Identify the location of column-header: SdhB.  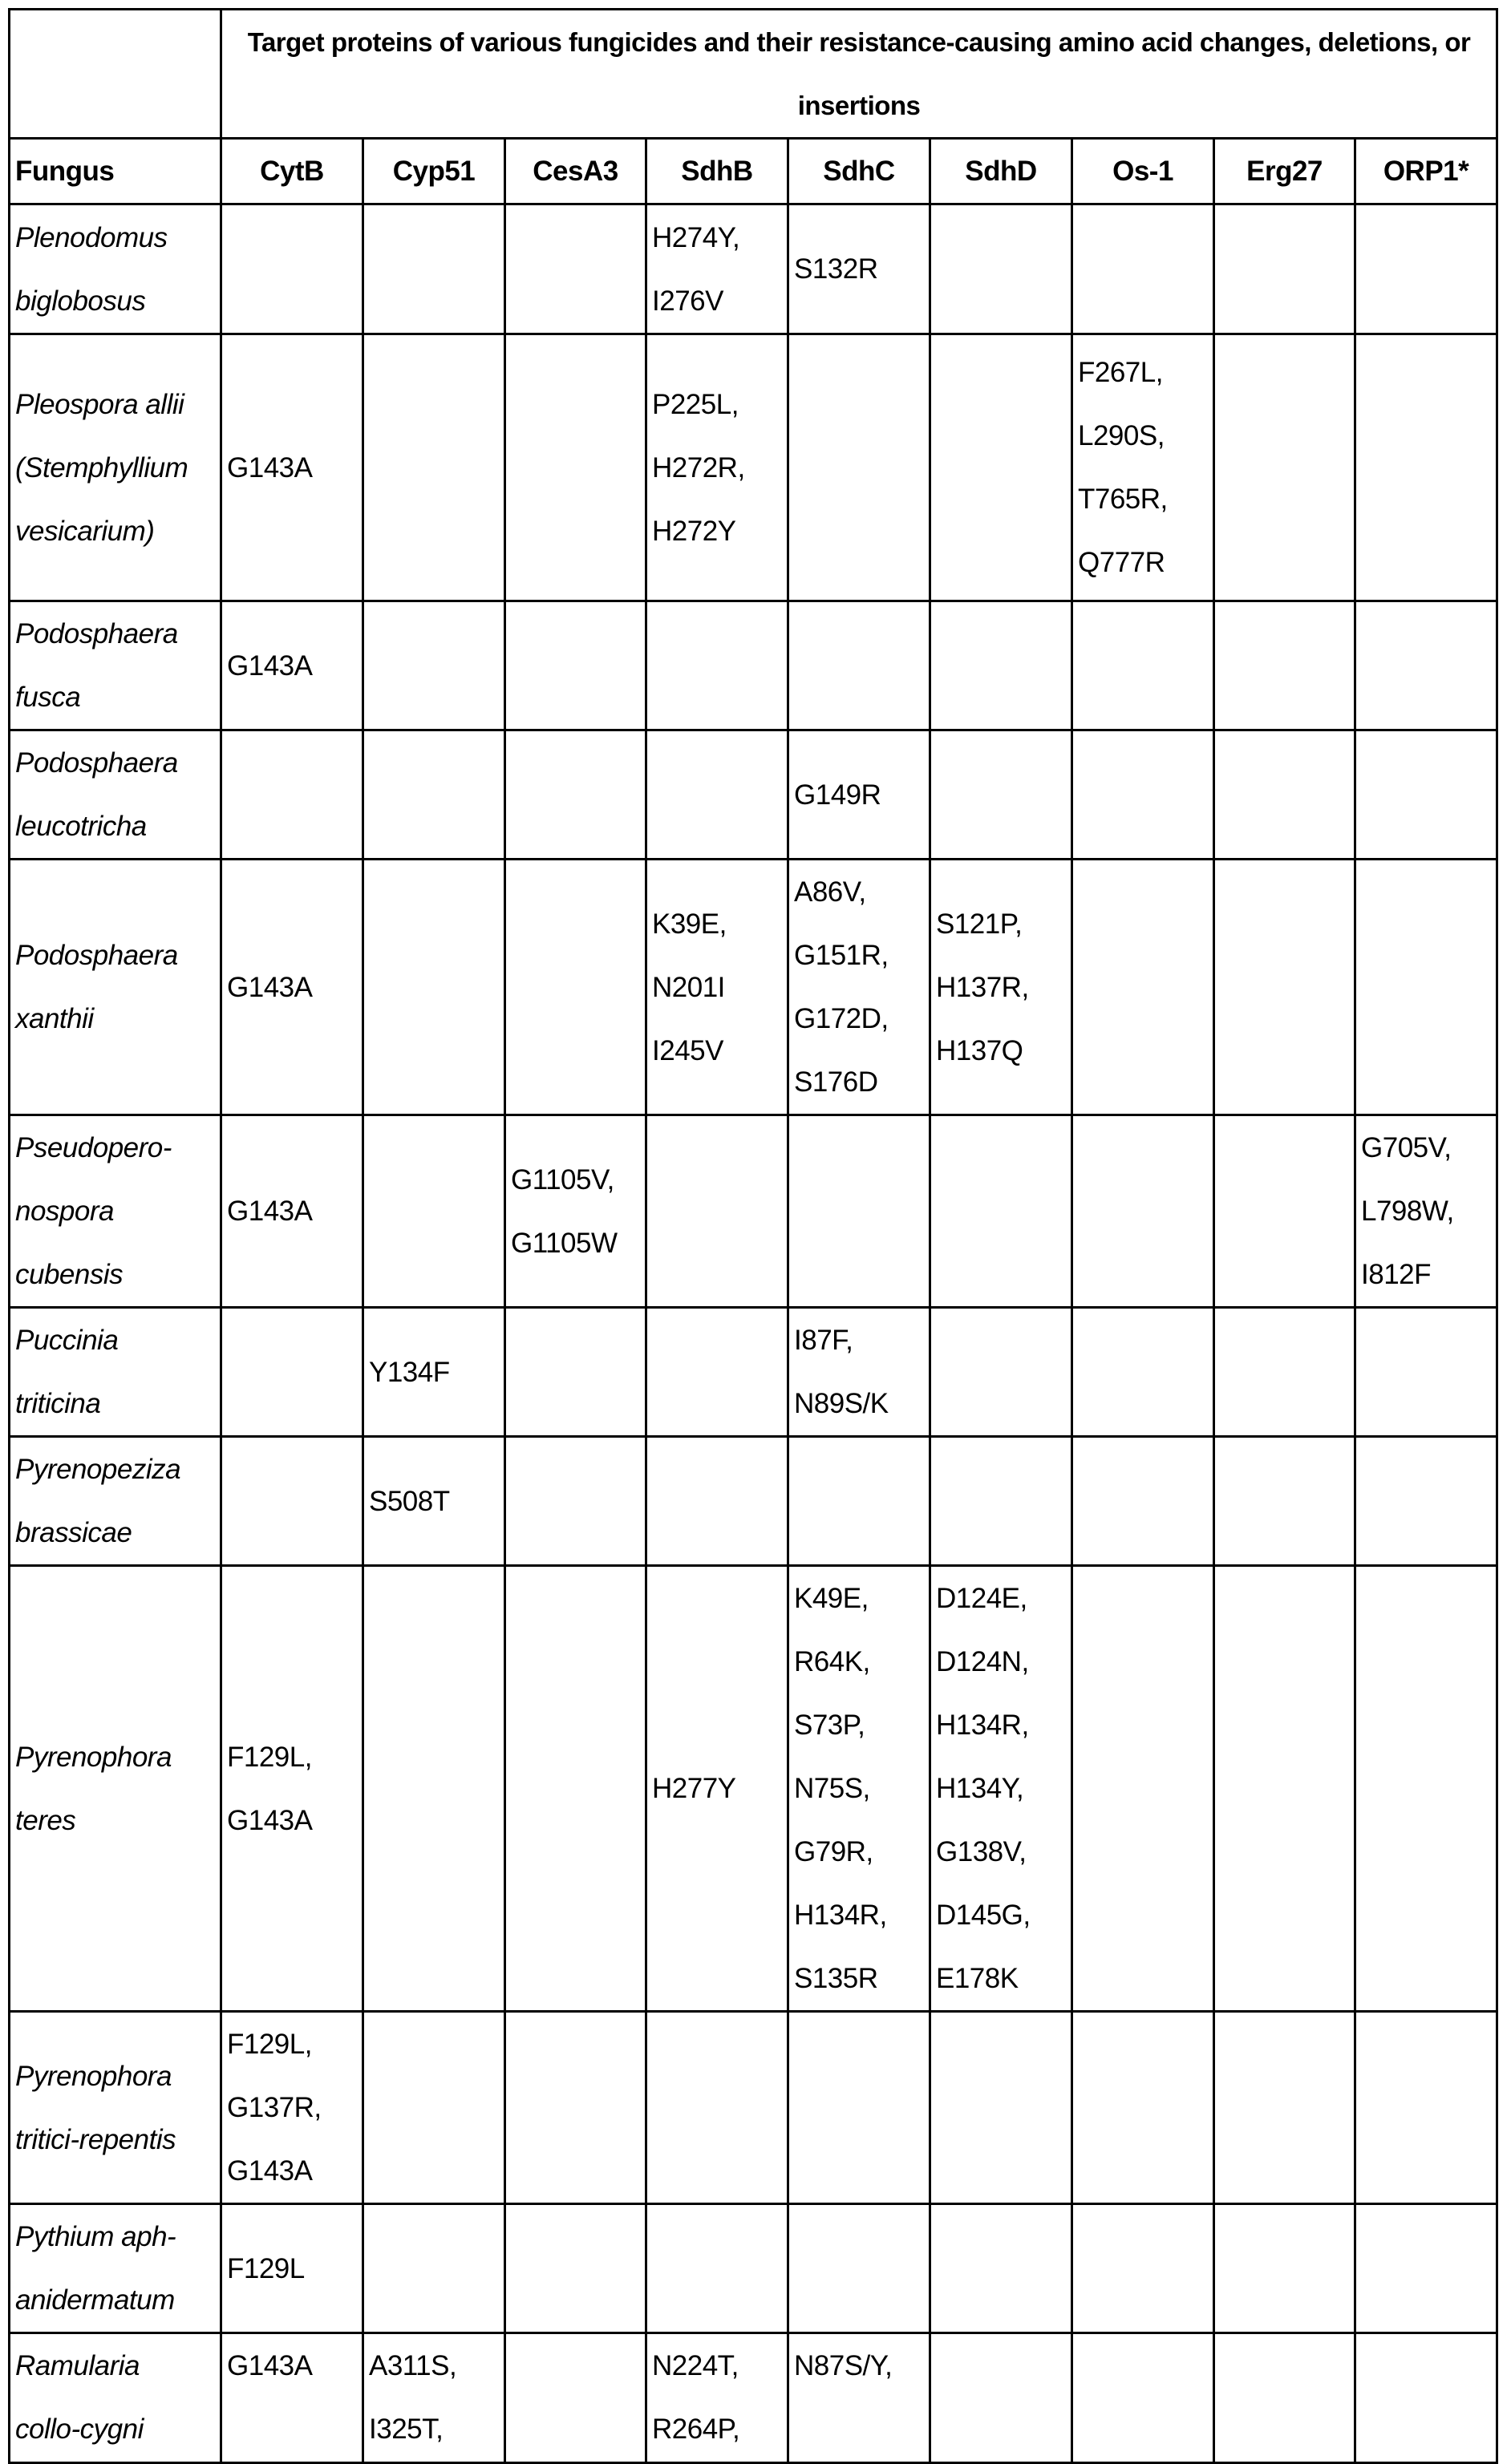
(717, 171).